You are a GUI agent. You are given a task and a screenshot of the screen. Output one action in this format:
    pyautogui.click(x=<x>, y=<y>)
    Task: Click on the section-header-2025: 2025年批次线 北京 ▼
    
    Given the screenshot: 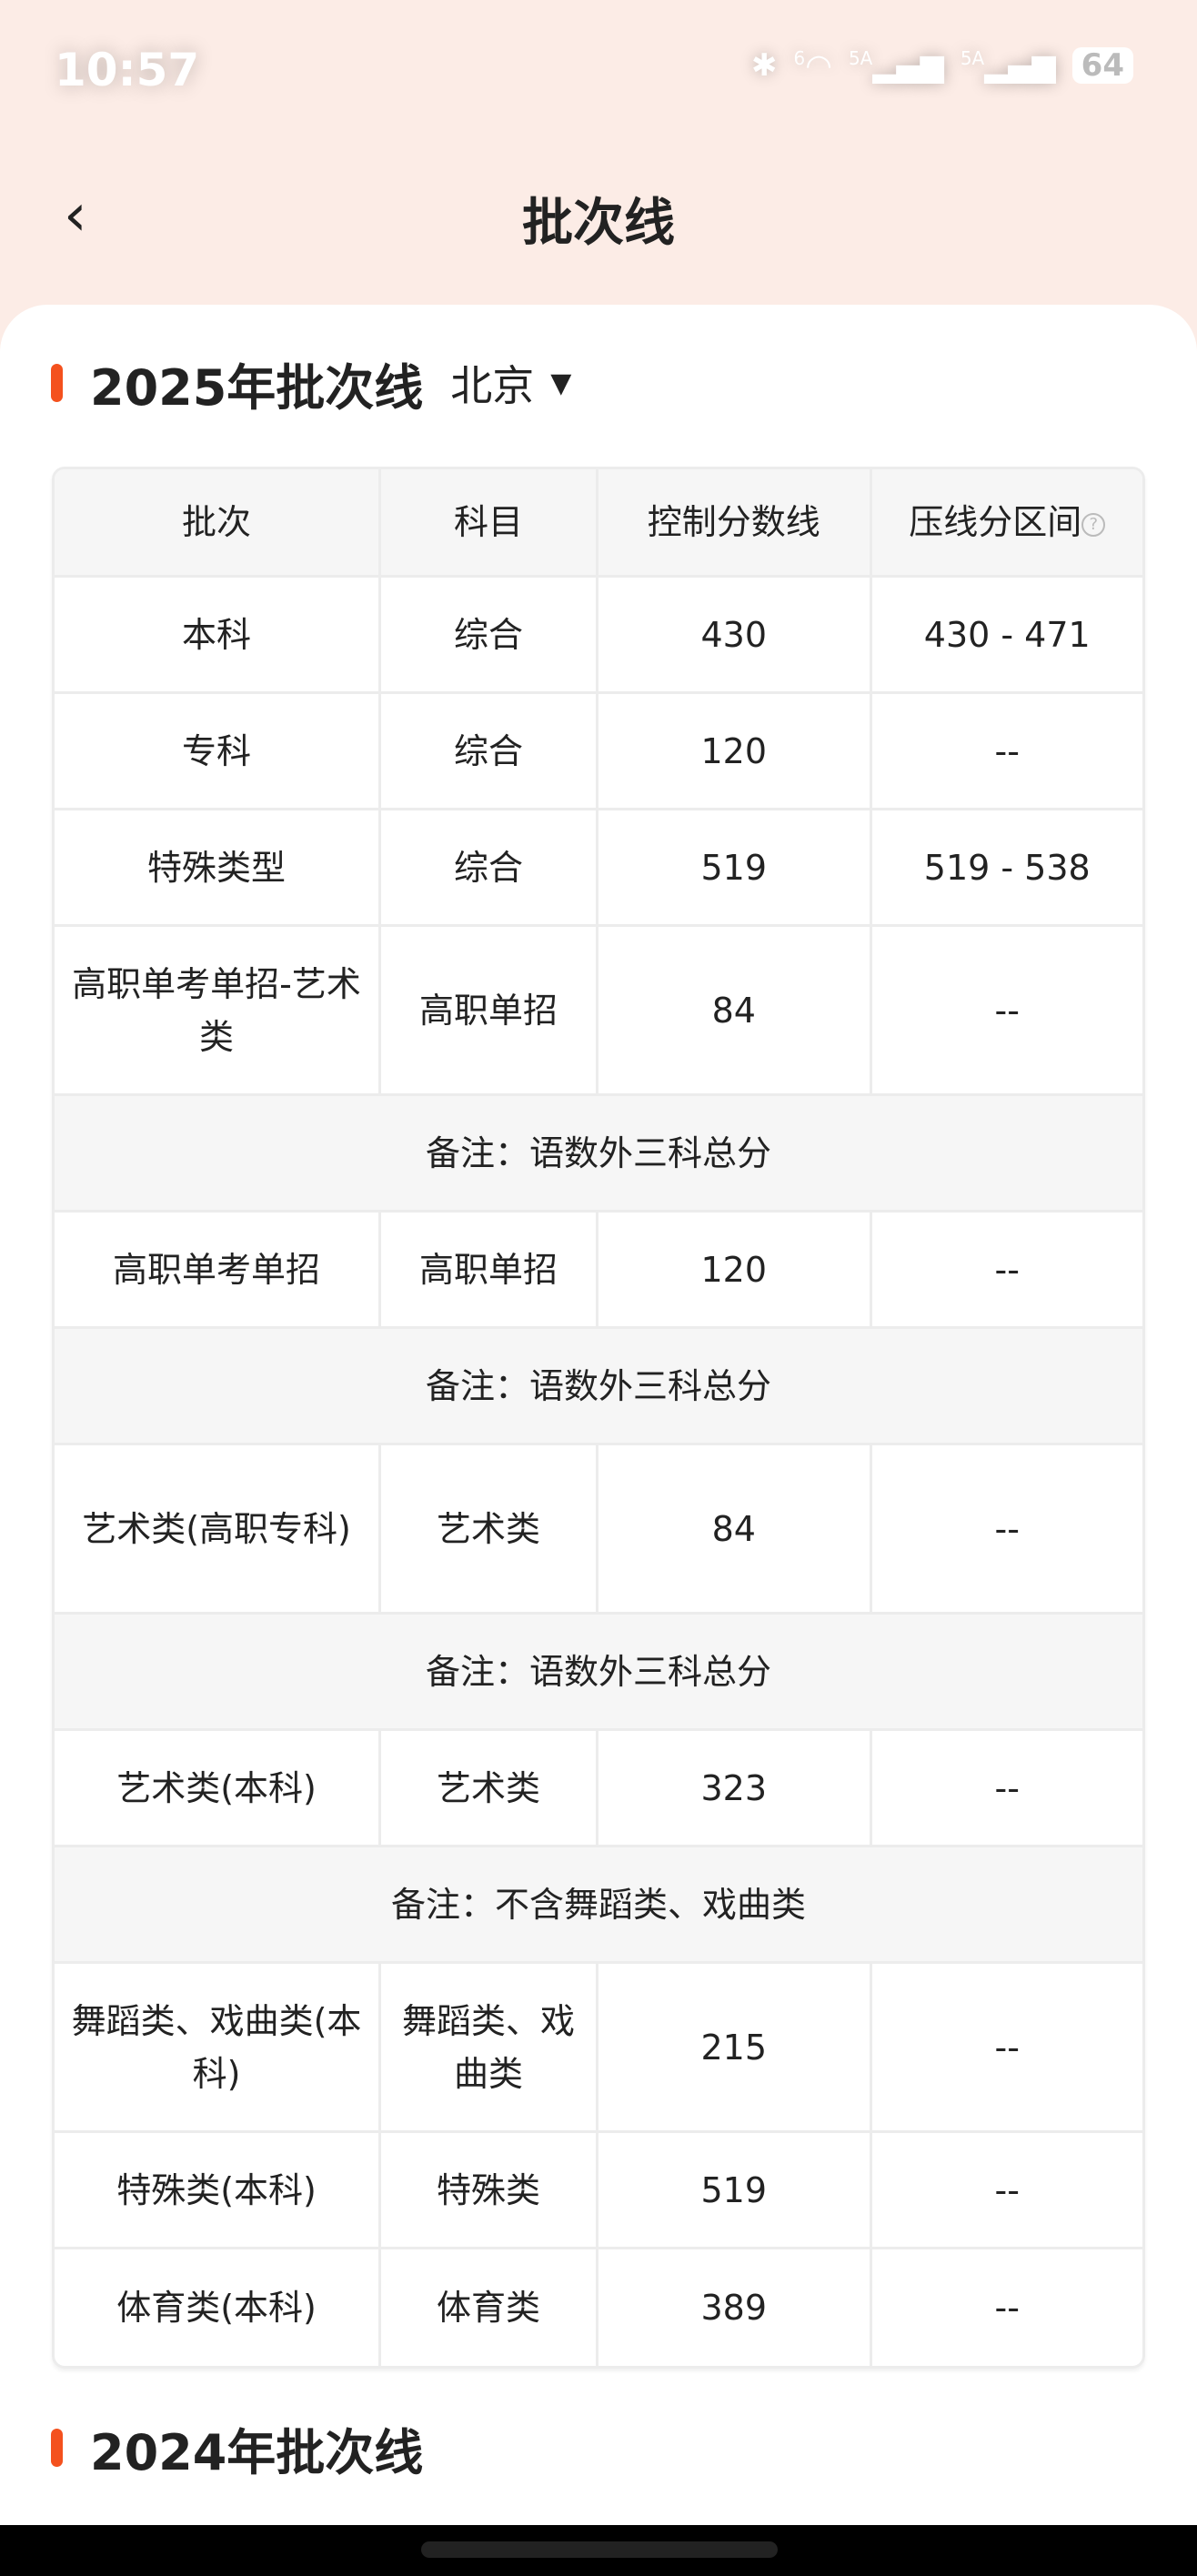 What is the action you would take?
    pyautogui.click(x=311, y=384)
    